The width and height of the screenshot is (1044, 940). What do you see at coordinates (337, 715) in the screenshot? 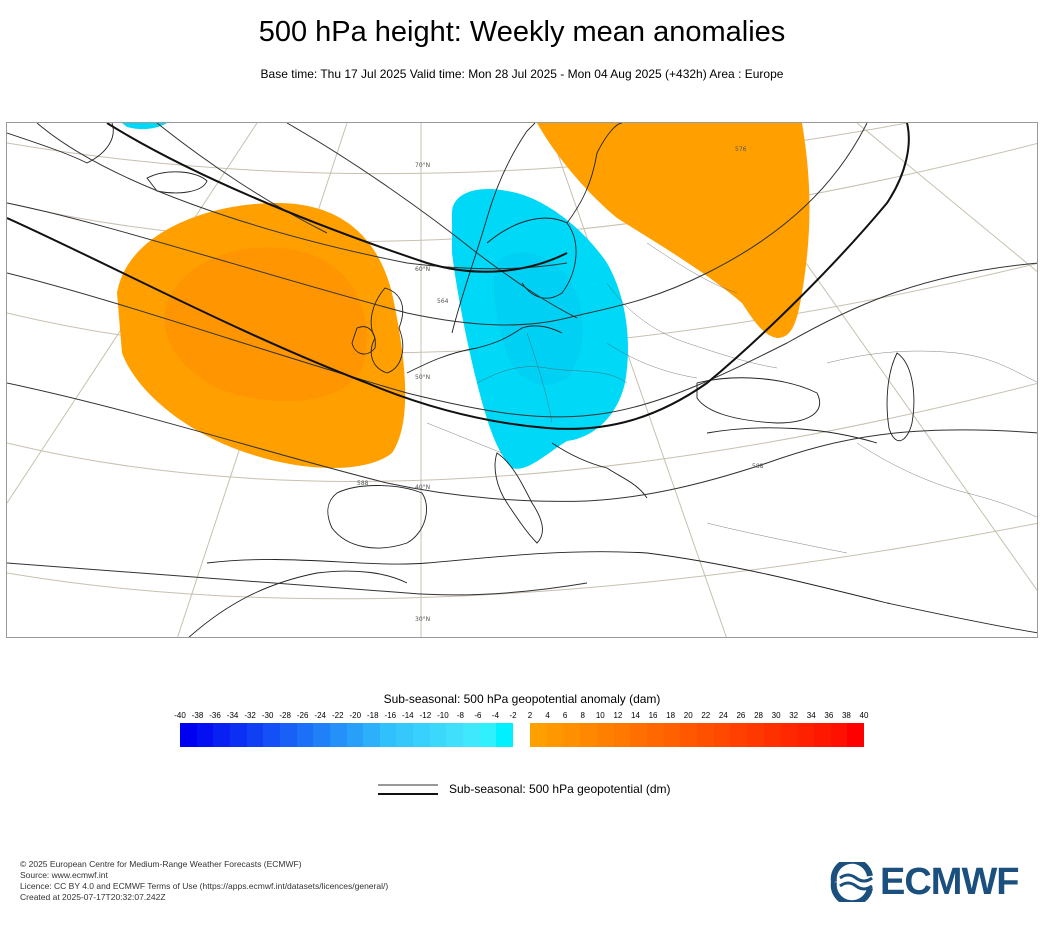
I see `colorbar-tick-label: -22` at bounding box center [337, 715].